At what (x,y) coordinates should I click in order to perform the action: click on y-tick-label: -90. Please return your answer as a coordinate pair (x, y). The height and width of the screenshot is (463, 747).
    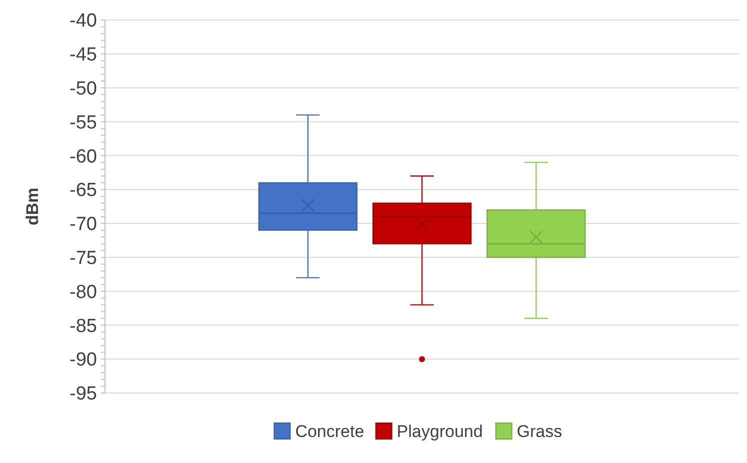
    Looking at the image, I should click on (83, 360).